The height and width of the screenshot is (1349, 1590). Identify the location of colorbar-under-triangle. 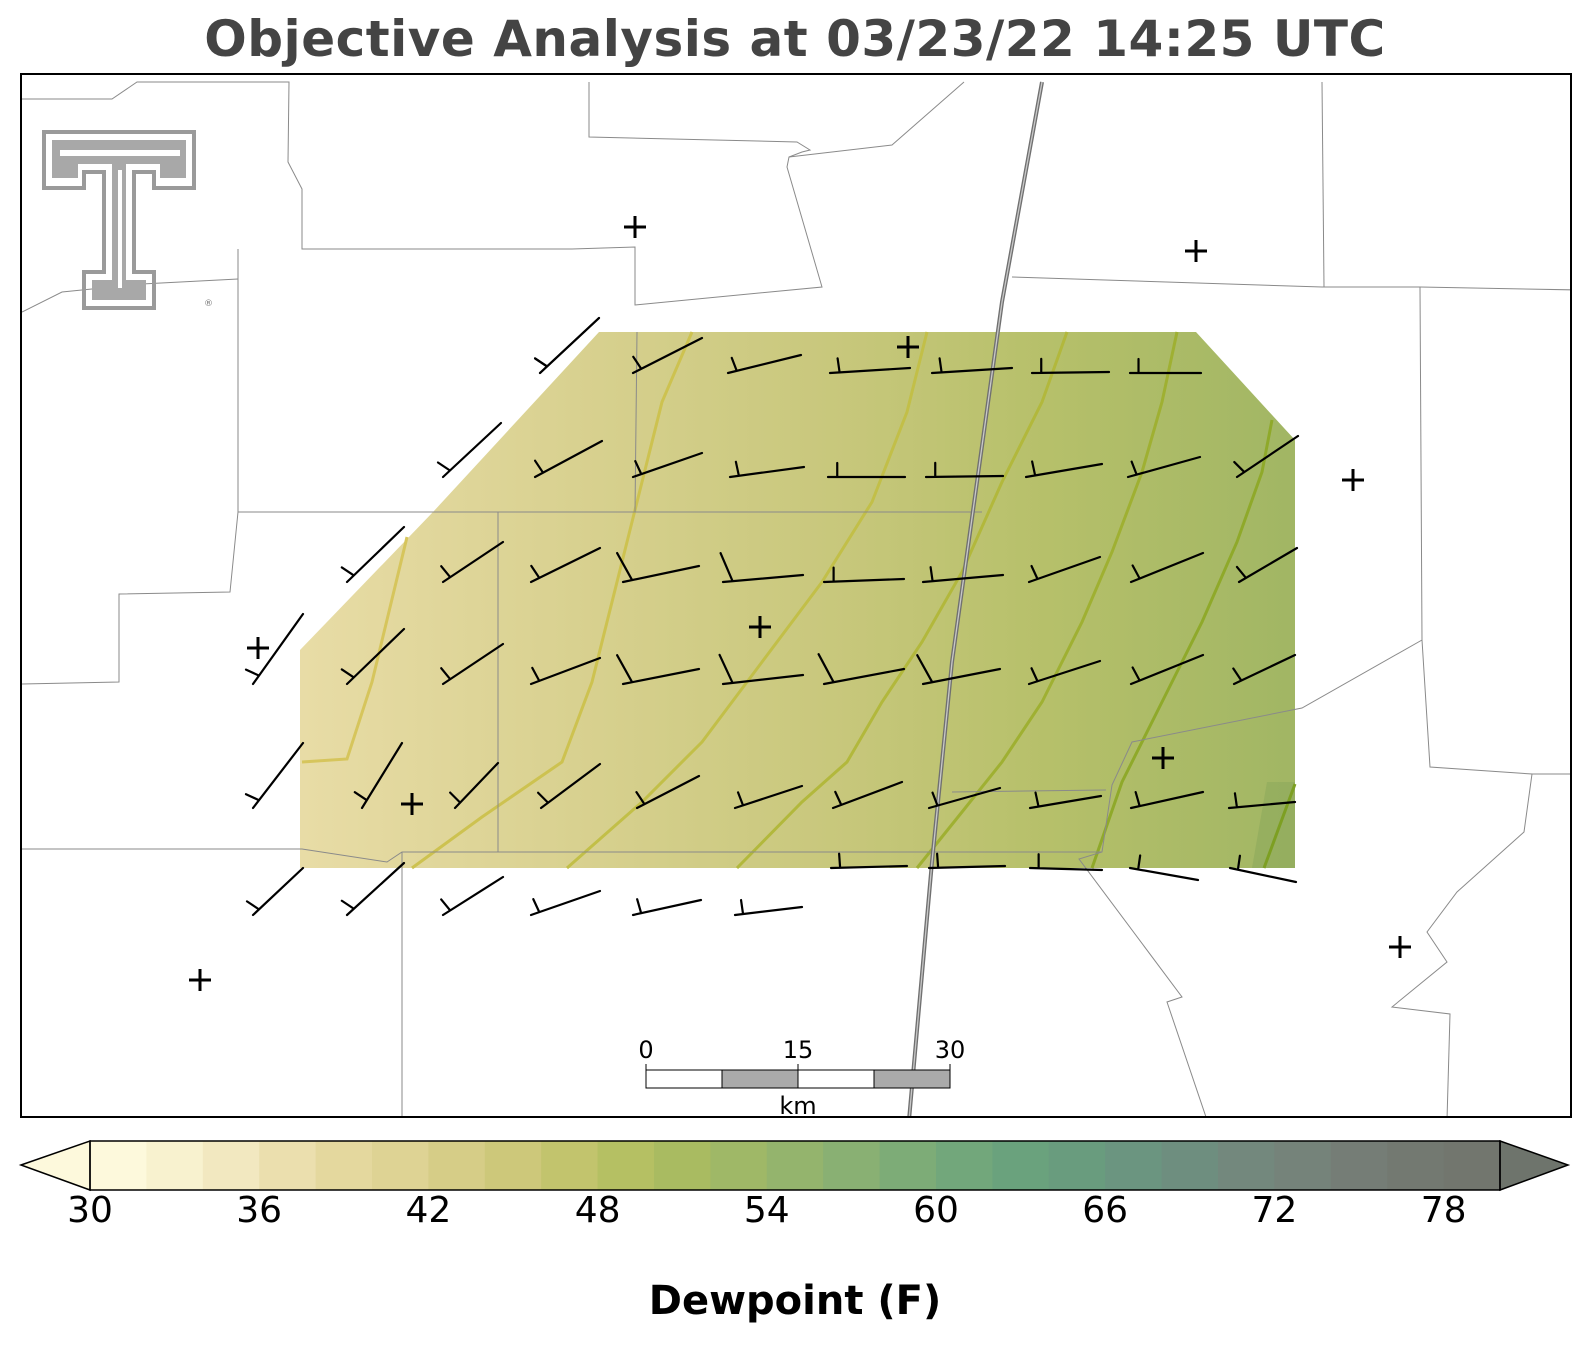
(54, 1165).